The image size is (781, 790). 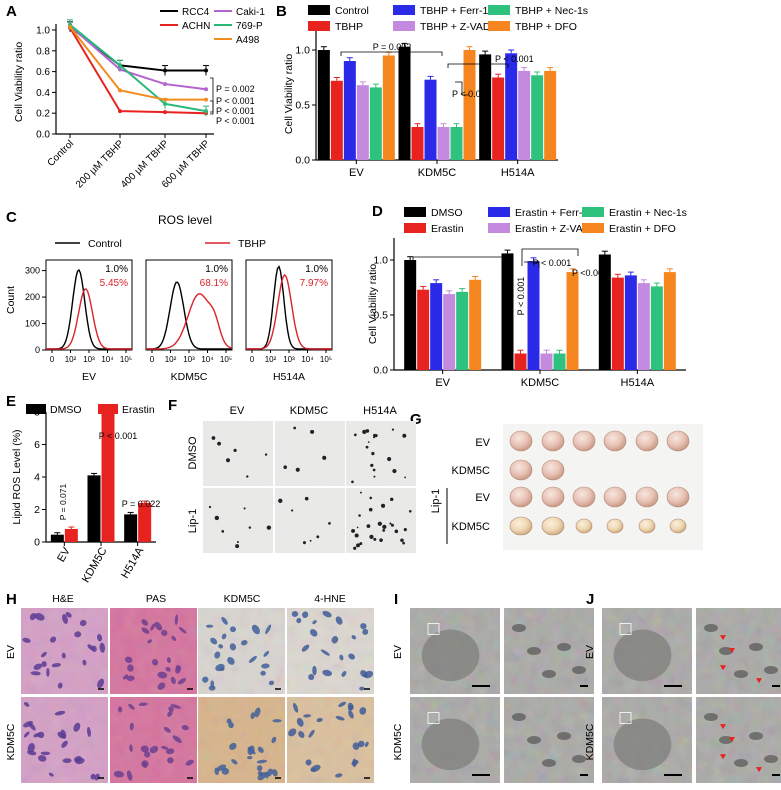 I want to click on histogram-tbhp-pct-kdm5c: 68.1%, so click(x=214, y=283).